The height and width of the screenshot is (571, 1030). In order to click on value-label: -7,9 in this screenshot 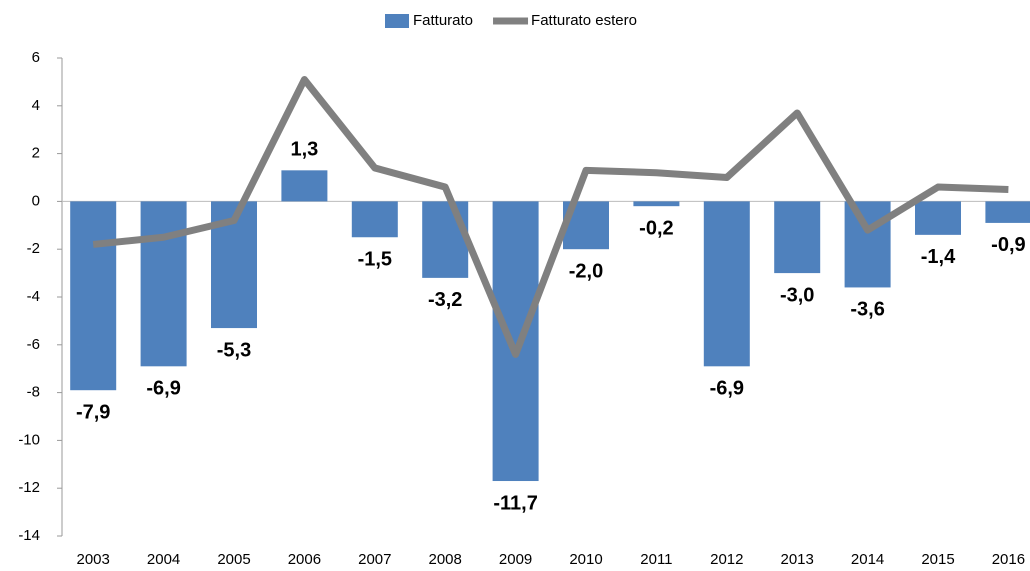, I will do `click(93, 412)`.